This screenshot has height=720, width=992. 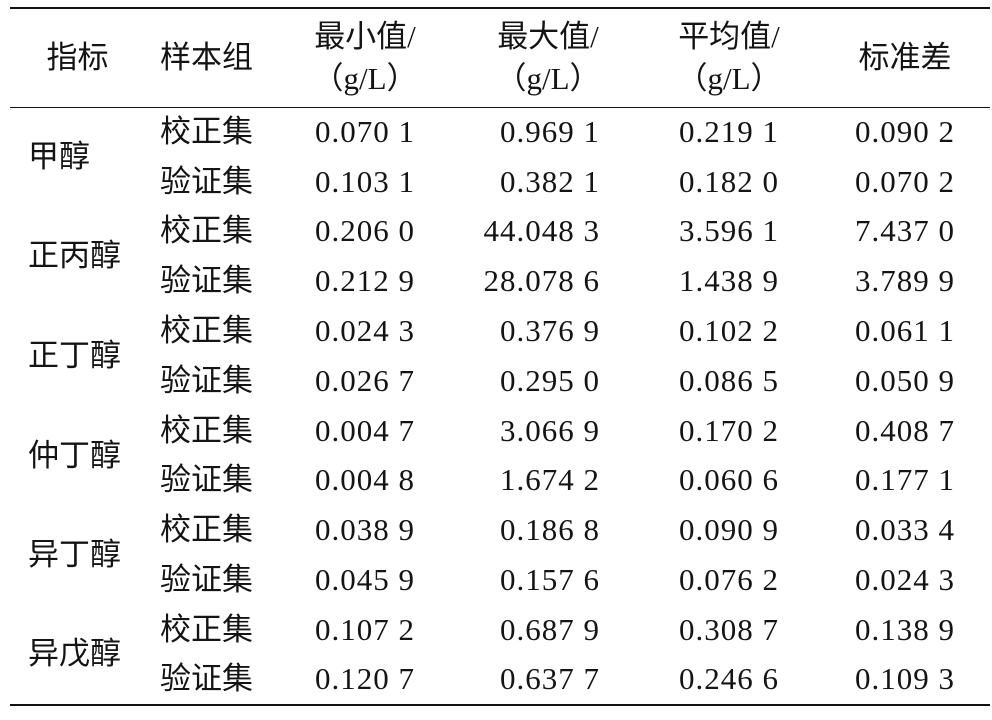 What do you see at coordinates (905, 281) in the screenshot?
I see `sd-value-cell: 3.789 9` at bounding box center [905, 281].